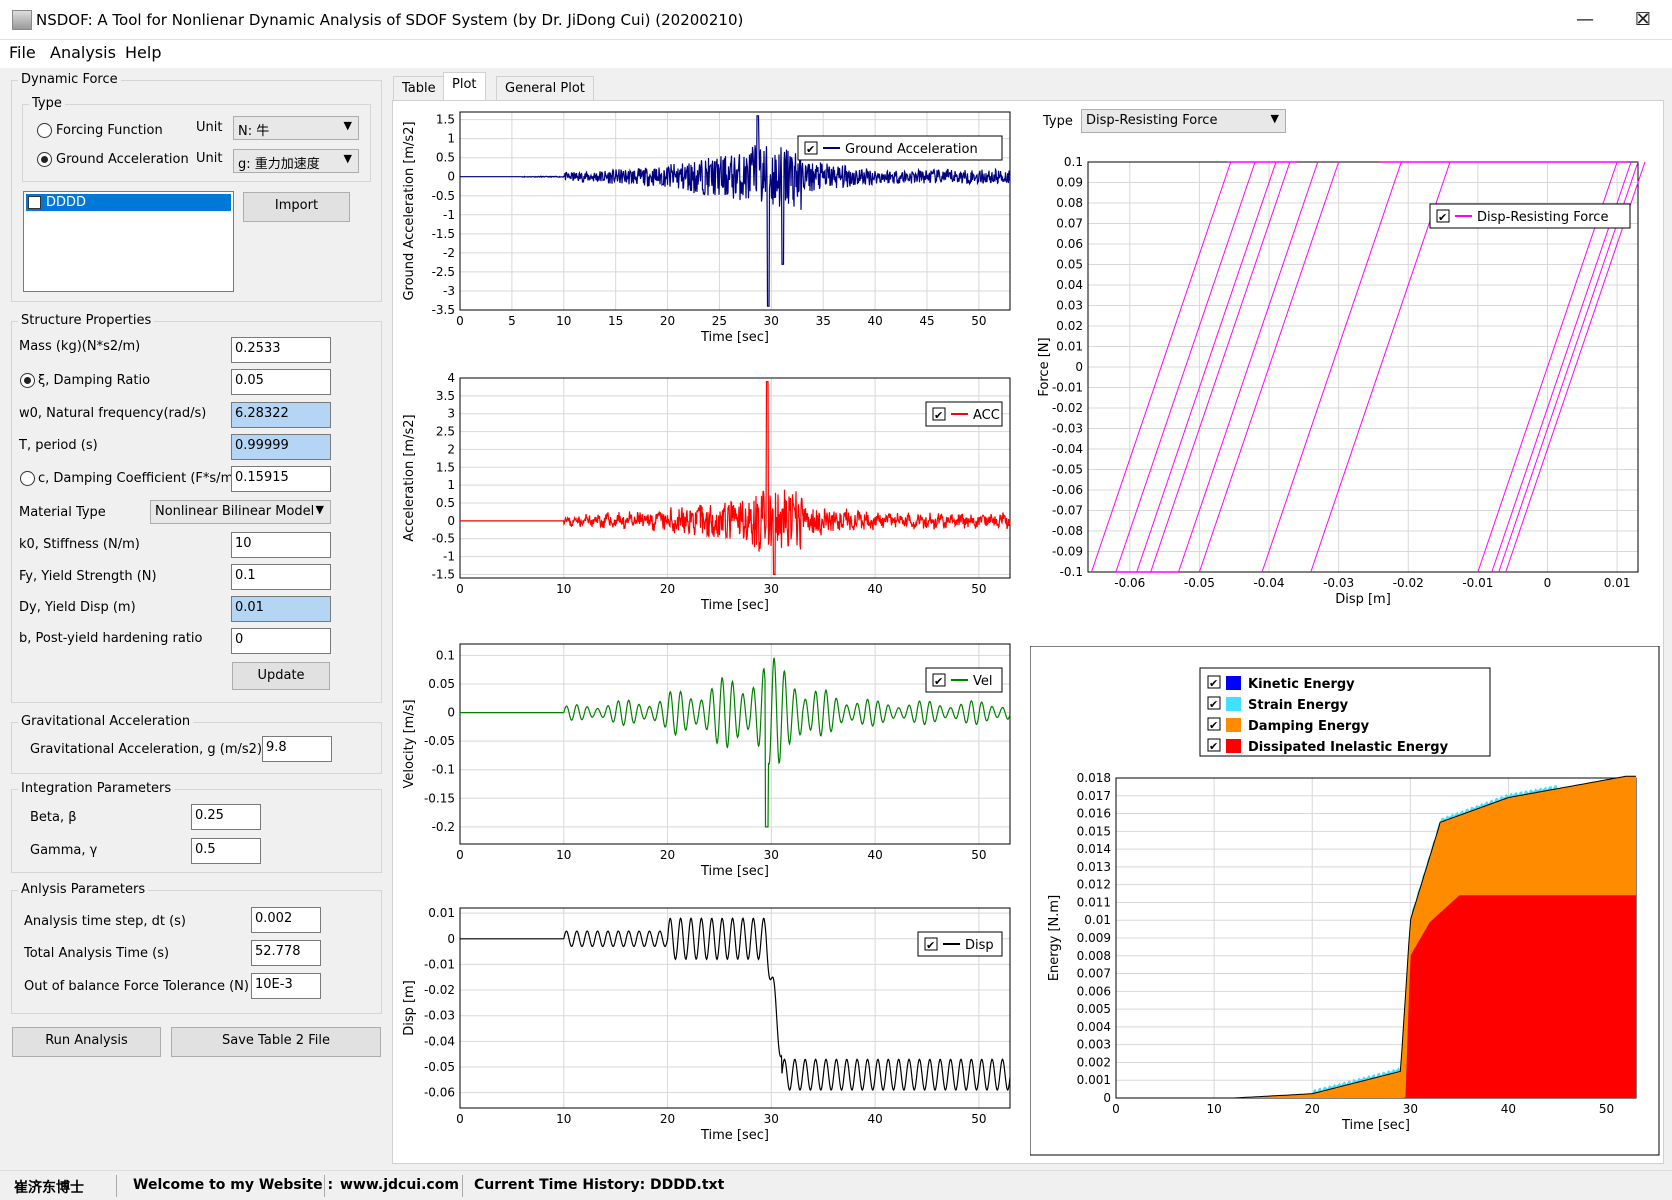 The image size is (1672, 1200). What do you see at coordinates (1067, 511) in the screenshot?
I see `y-tick-label: -0.07` at bounding box center [1067, 511].